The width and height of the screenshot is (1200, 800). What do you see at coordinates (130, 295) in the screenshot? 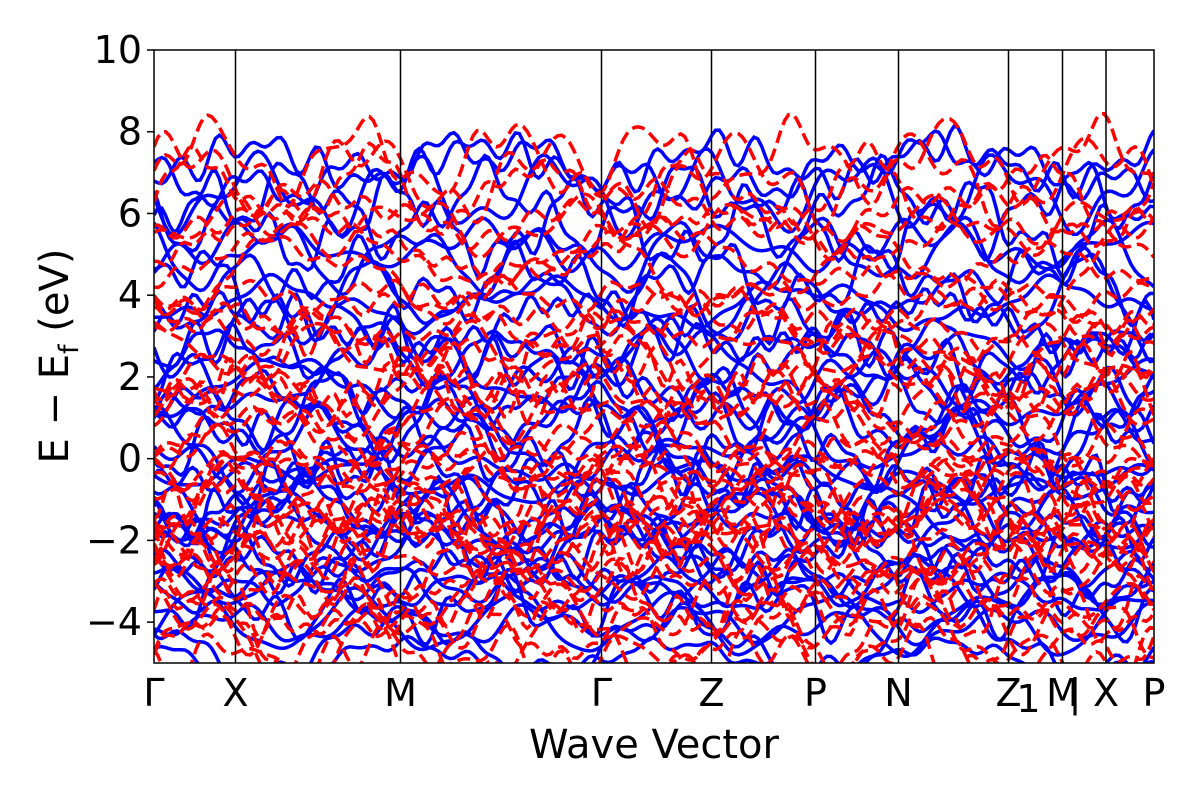
I see `y-tick-label: 4` at bounding box center [130, 295].